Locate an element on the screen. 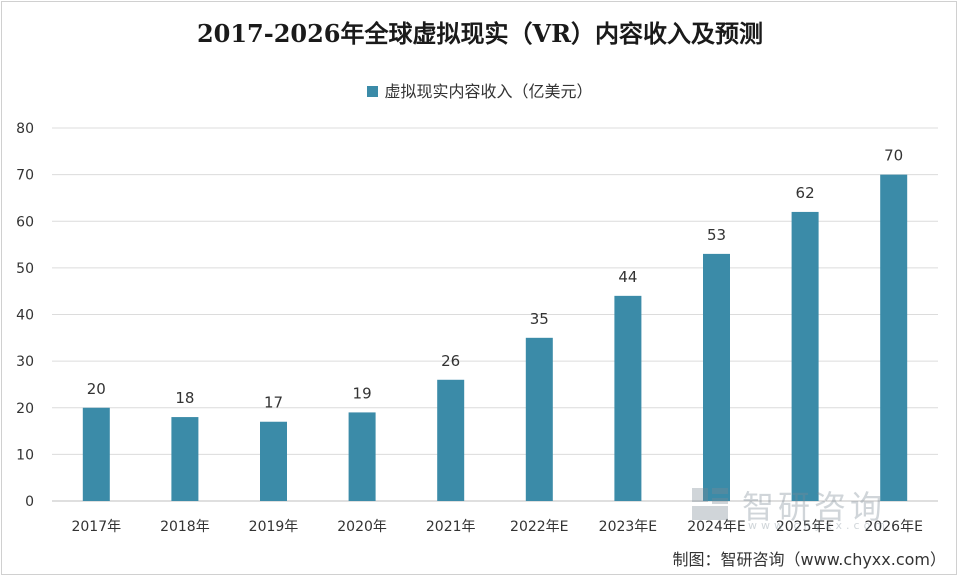  y-tick-label: 0 is located at coordinates (29, 502).